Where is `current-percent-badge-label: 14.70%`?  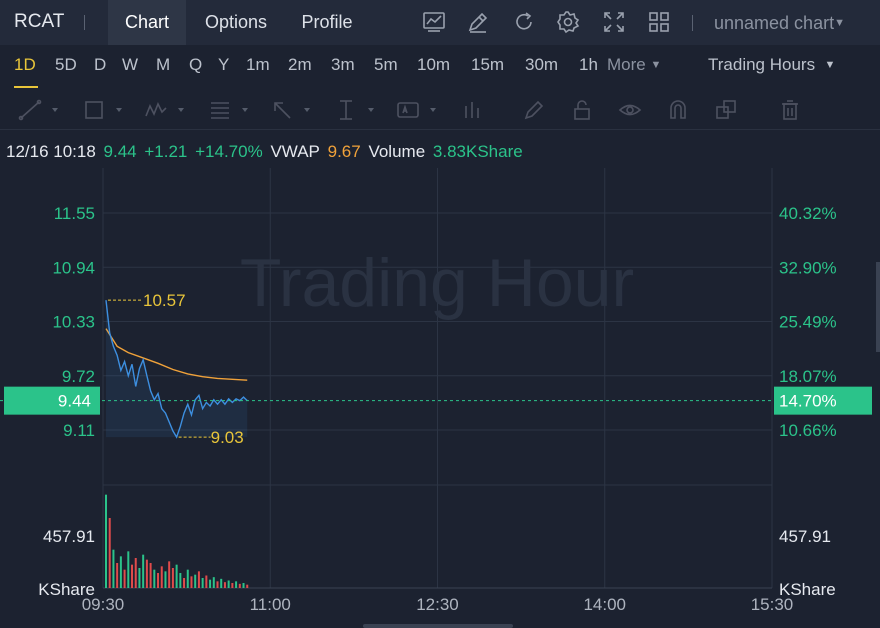
current-percent-badge-label: 14.70% is located at coordinates (808, 401).